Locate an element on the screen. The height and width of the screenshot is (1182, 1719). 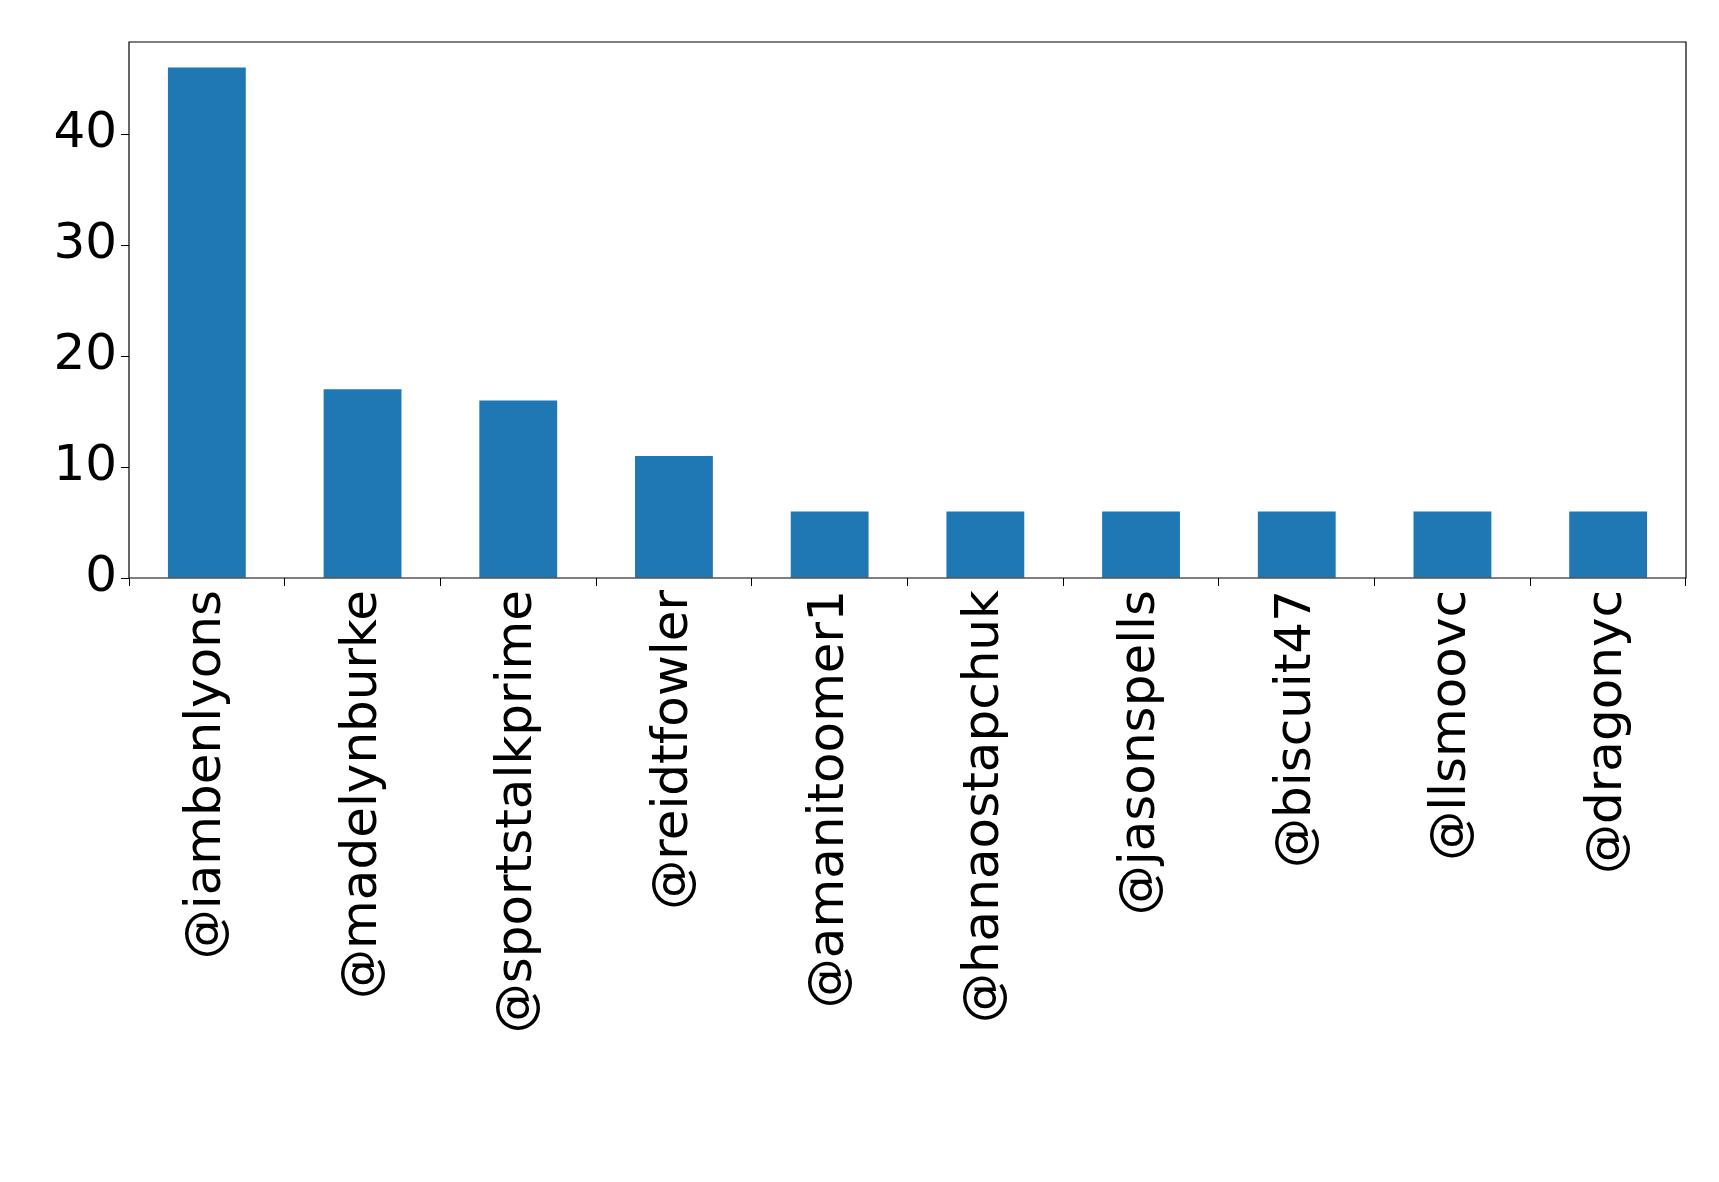
x-tick-label: @llsmoovc is located at coordinates (1448, 725).